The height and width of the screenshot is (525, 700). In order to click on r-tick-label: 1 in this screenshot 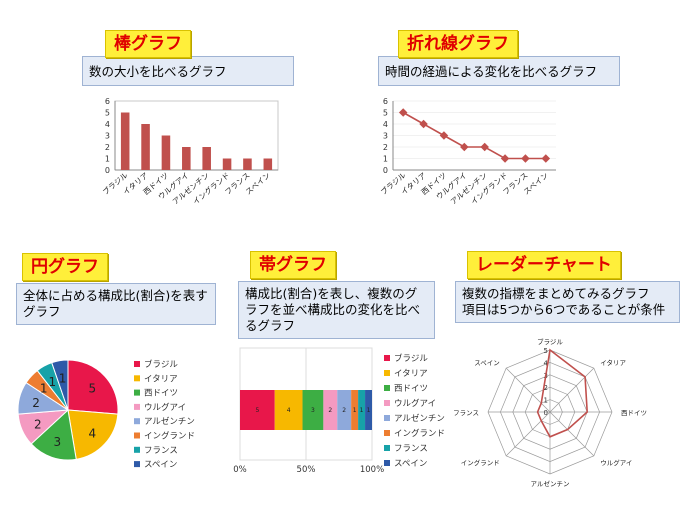, I will do `click(546, 401)`.